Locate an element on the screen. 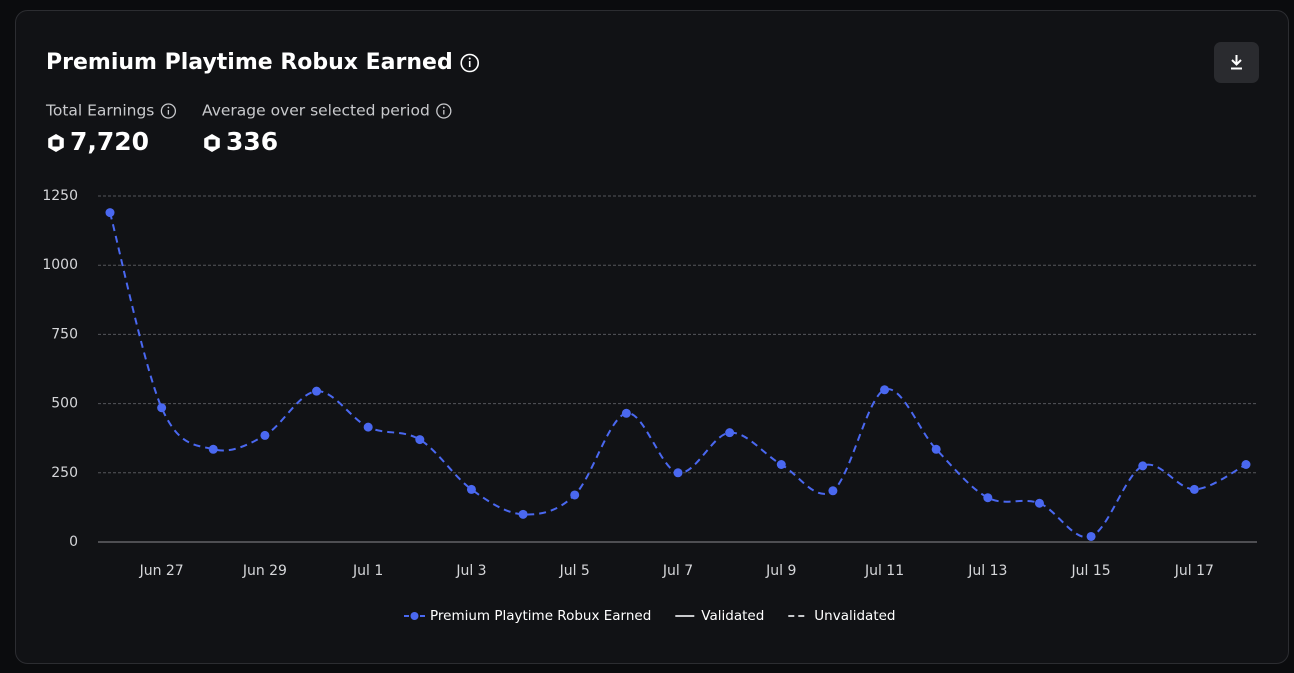 This screenshot has height=673, width=1294. chart-title: Premium Playtime Robux Earned is located at coordinates (249, 62).